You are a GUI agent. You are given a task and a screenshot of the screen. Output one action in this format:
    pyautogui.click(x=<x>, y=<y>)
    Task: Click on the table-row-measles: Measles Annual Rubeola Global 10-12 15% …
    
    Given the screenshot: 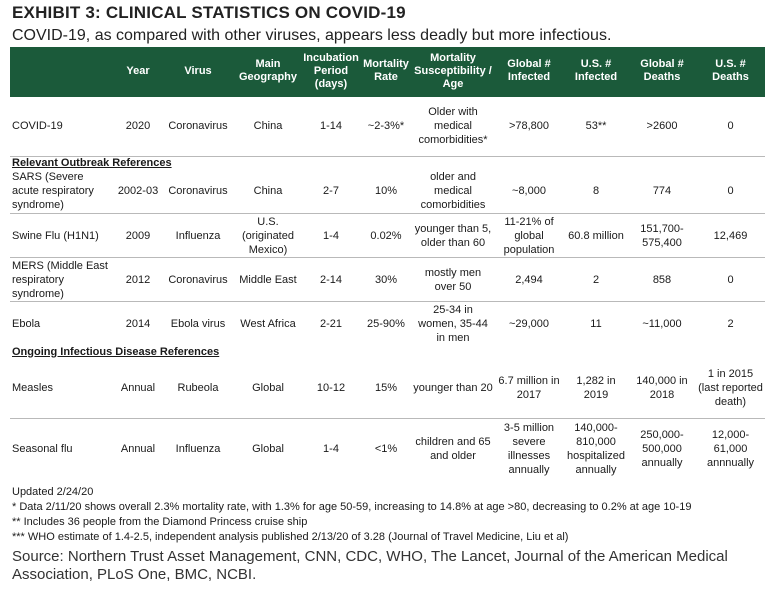 What is the action you would take?
    pyautogui.click(x=387, y=388)
    